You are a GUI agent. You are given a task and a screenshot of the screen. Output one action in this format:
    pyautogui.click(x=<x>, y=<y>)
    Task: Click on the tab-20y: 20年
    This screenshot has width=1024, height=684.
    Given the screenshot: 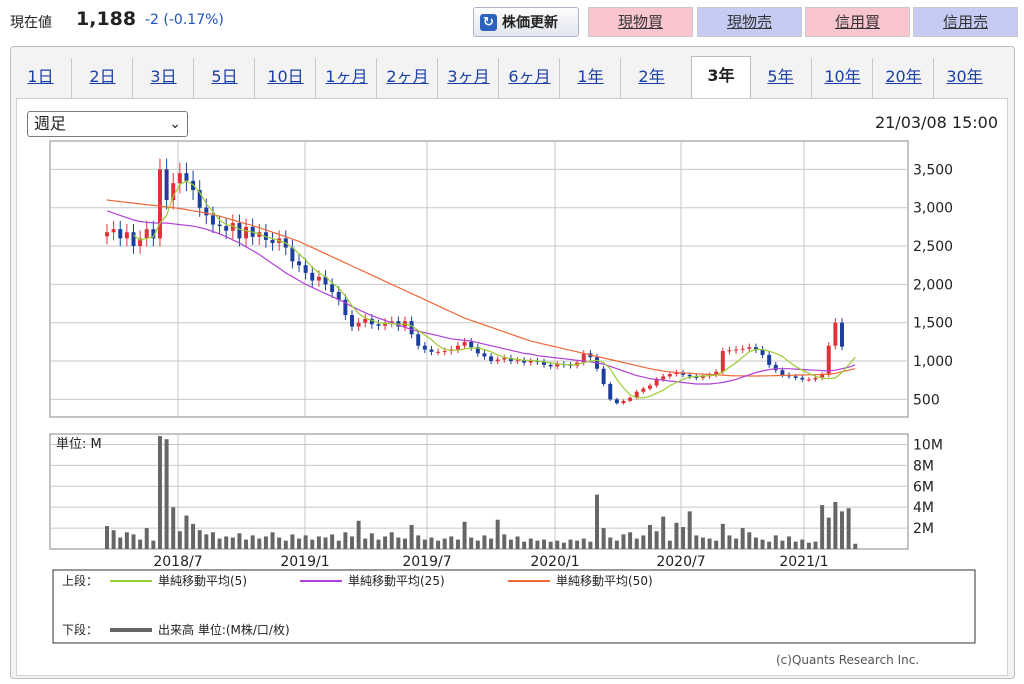 What is the action you would take?
    pyautogui.click(x=903, y=78)
    